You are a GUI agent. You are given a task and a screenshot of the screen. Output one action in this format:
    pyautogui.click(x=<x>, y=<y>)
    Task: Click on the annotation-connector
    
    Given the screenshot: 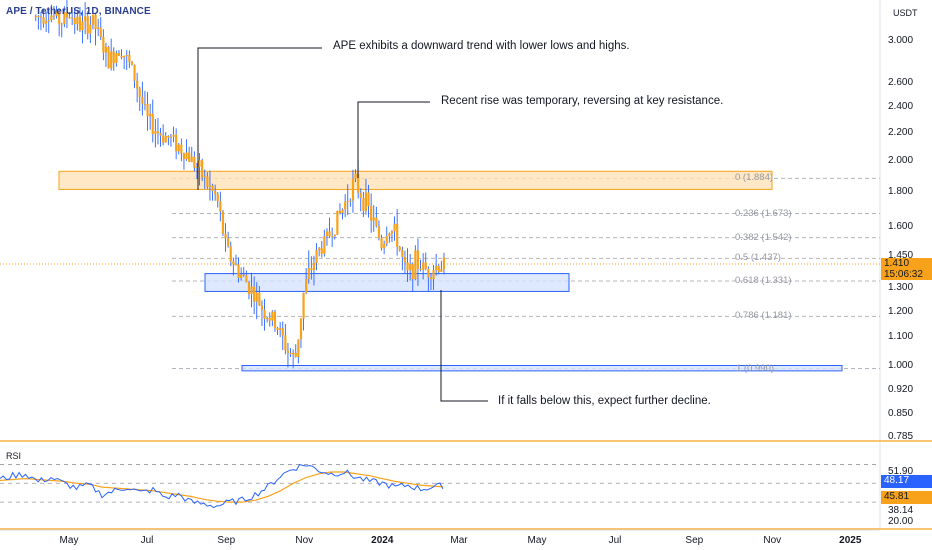 What is the action you would take?
    pyautogui.click(x=259, y=118)
    